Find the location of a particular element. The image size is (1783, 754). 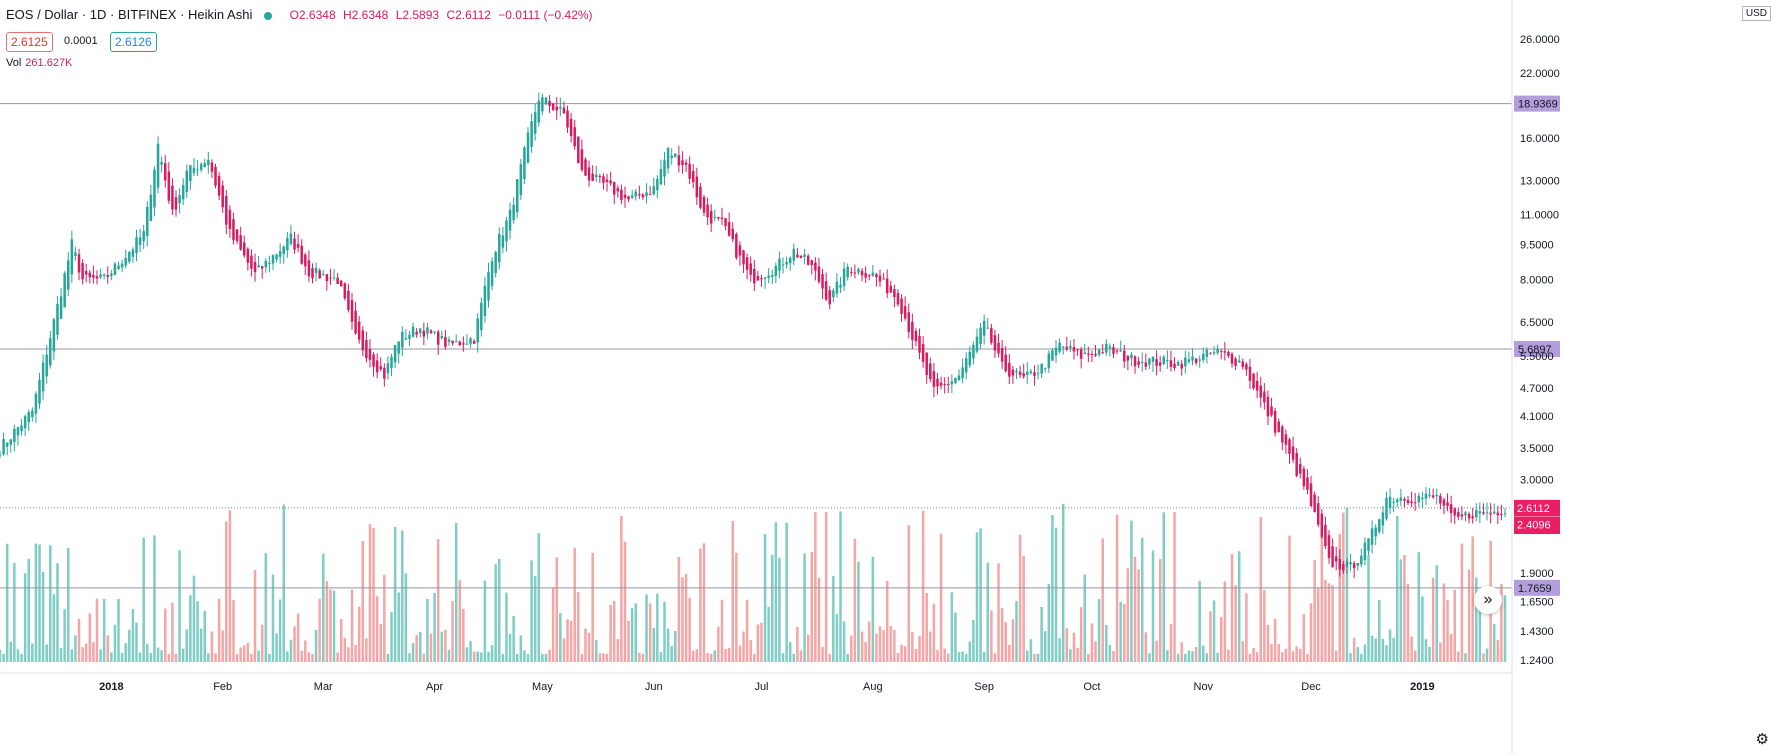

buy-price-button: 2.6126 is located at coordinates (133, 42).